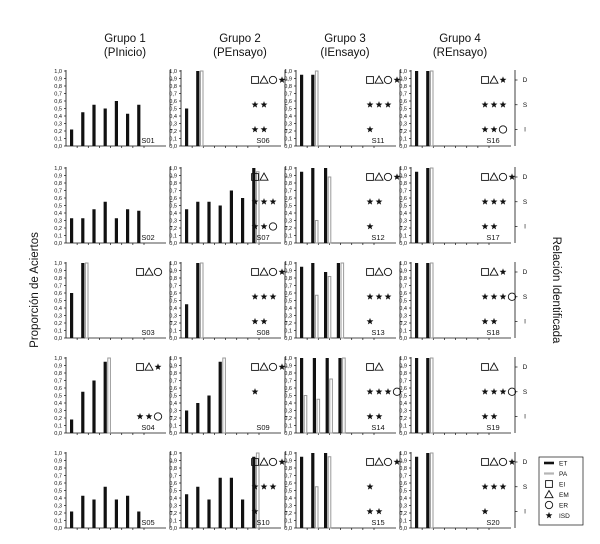 The height and width of the screenshot is (544, 600). I want to click on panel-S13: 1,0 0,90,8 0,70,6 0,50,4 0,30,2 0,10,0 S13, so click(343, 301).